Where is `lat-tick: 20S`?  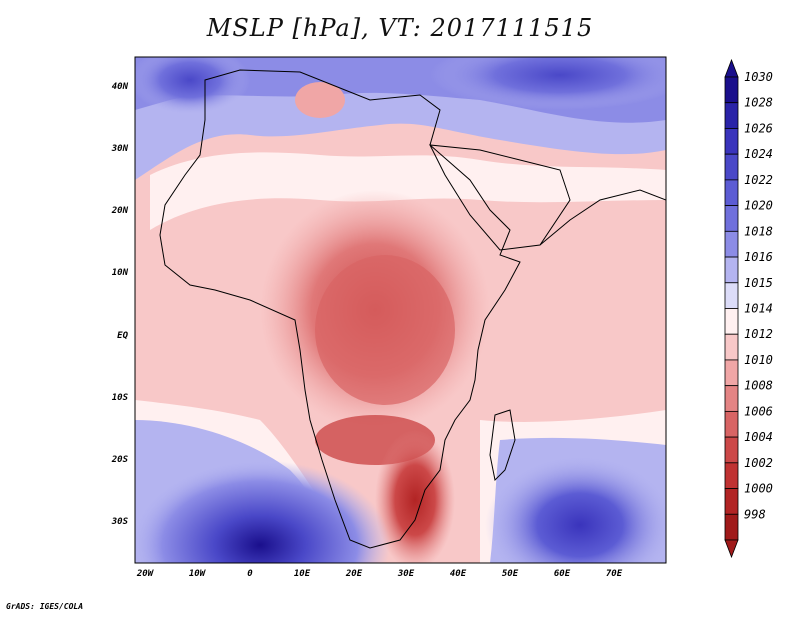
lat-tick: 20S is located at coordinates (120, 460).